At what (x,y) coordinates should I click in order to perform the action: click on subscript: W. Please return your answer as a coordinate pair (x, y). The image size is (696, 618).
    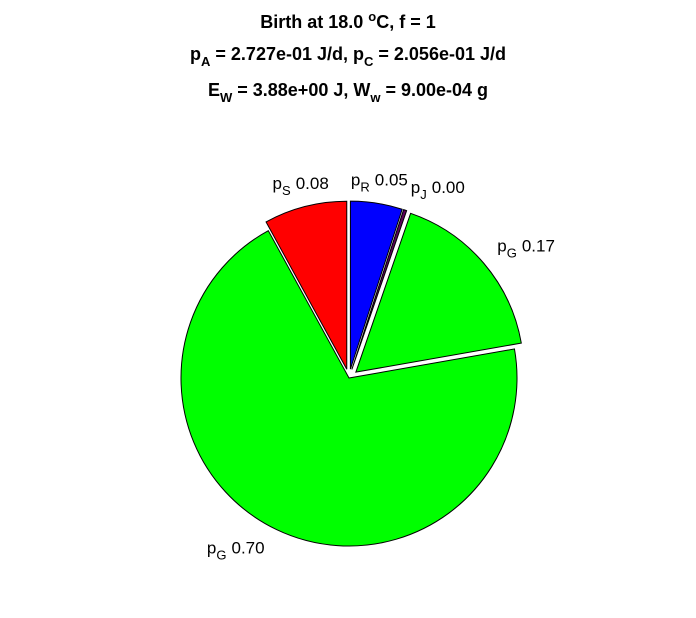
    Looking at the image, I should click on (226, 97).